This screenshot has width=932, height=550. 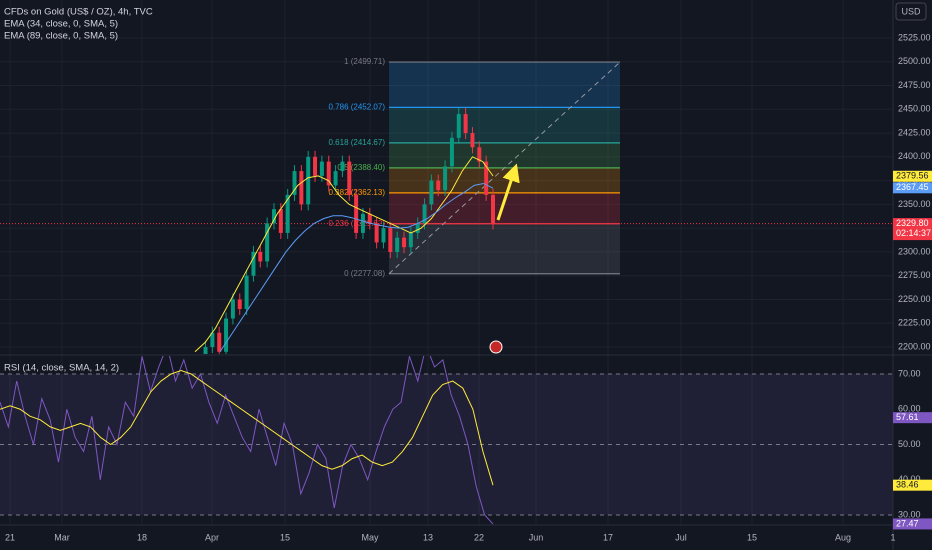 What do you see at coordinates (364, 273) in the screenshot?
I see `fib-label: 0 (2277.08)` at bounding box center [364, 273].